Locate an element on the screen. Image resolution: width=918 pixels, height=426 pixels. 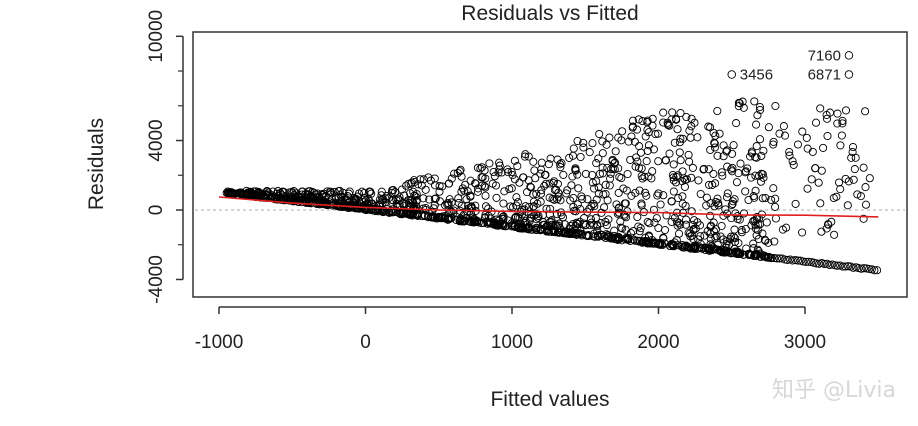
x-tick-label: 3000 is located at coordinates (805, 342).